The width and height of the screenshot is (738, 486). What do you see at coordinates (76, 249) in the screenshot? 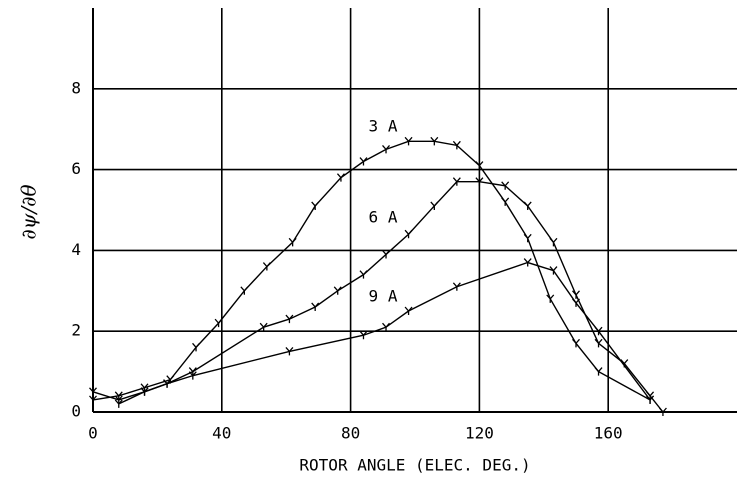
I see `y-tick-label: 4` at bounding box center [76, 249].